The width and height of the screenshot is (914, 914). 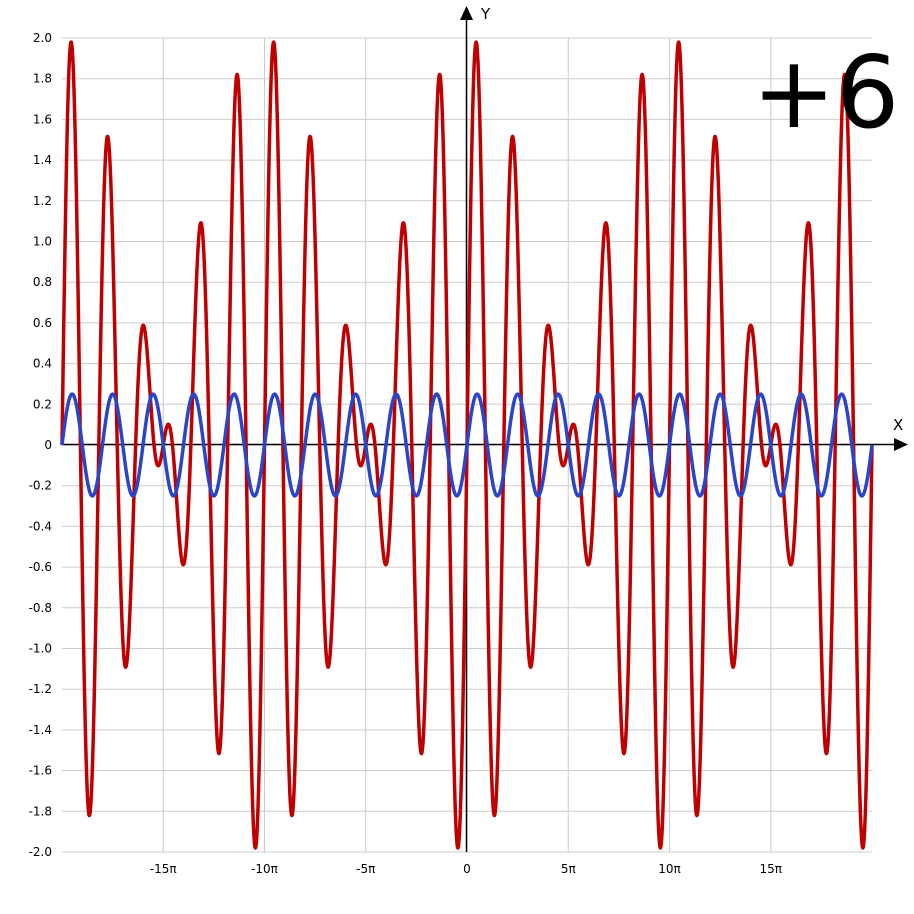 What do you see at coordinates (485, 14) in the screenshot?
I see `y-axis-label: Y` at bounding box center [485, 14].